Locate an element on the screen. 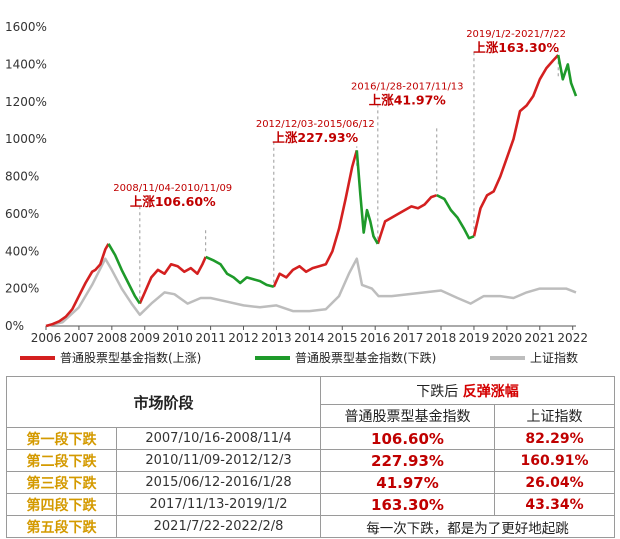 Image resolution: width=620 pixels, height=539 pixels. x-tick-label: 2020 is located at coordinates (507, 338).